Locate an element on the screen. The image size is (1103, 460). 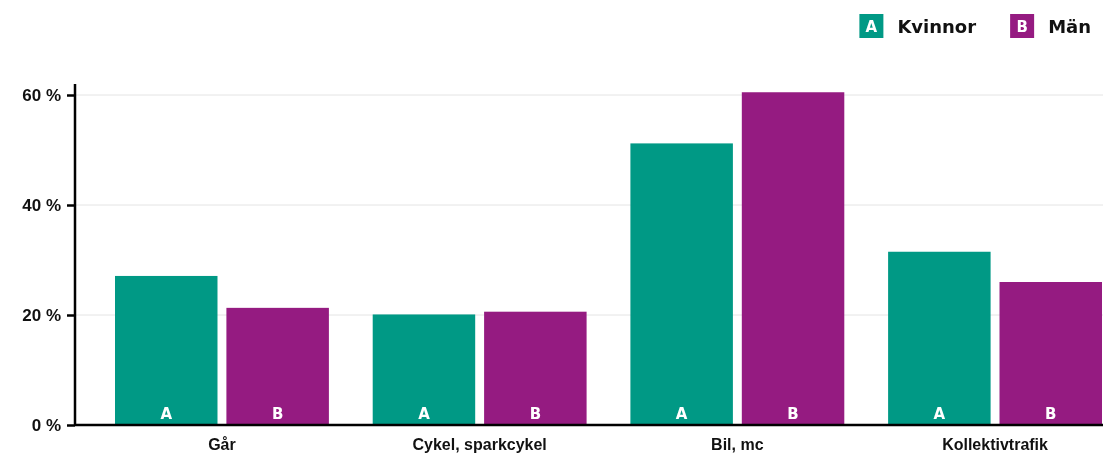
y-tick-label: 40 % is located at coordinates (41, 205).